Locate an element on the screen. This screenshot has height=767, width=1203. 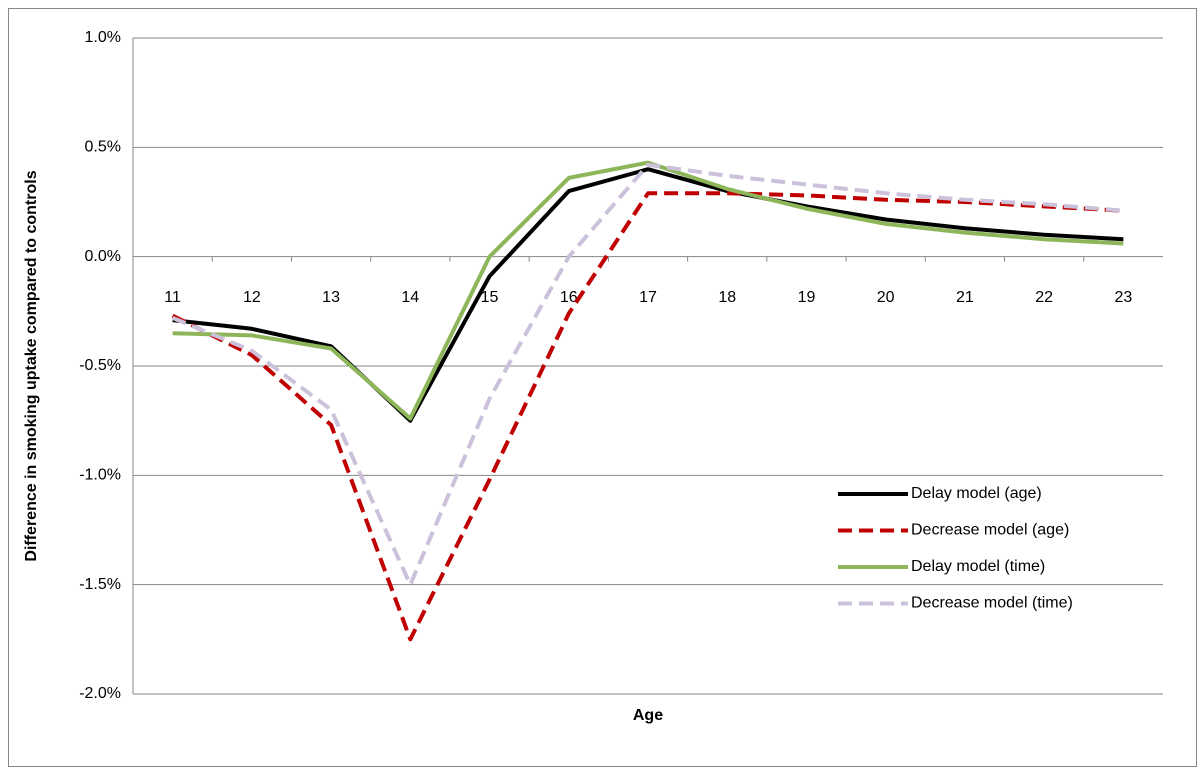
x-tick-label: 22 is located at coordinates (1044, 297).